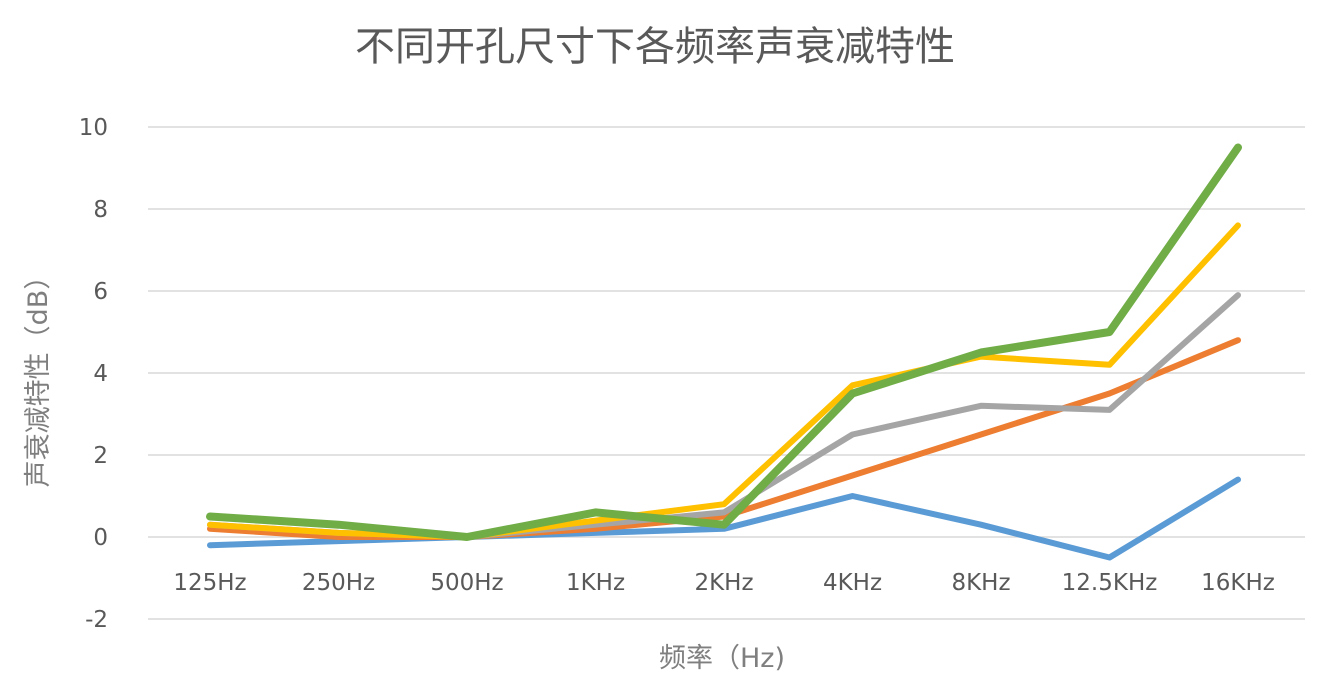 The image size is (1333, 690). What do you see at coordinates (38, 375) in the screenshot?
I see `y-axis-title: 声衰减特性（dB）` at bounding box center [38, 375].